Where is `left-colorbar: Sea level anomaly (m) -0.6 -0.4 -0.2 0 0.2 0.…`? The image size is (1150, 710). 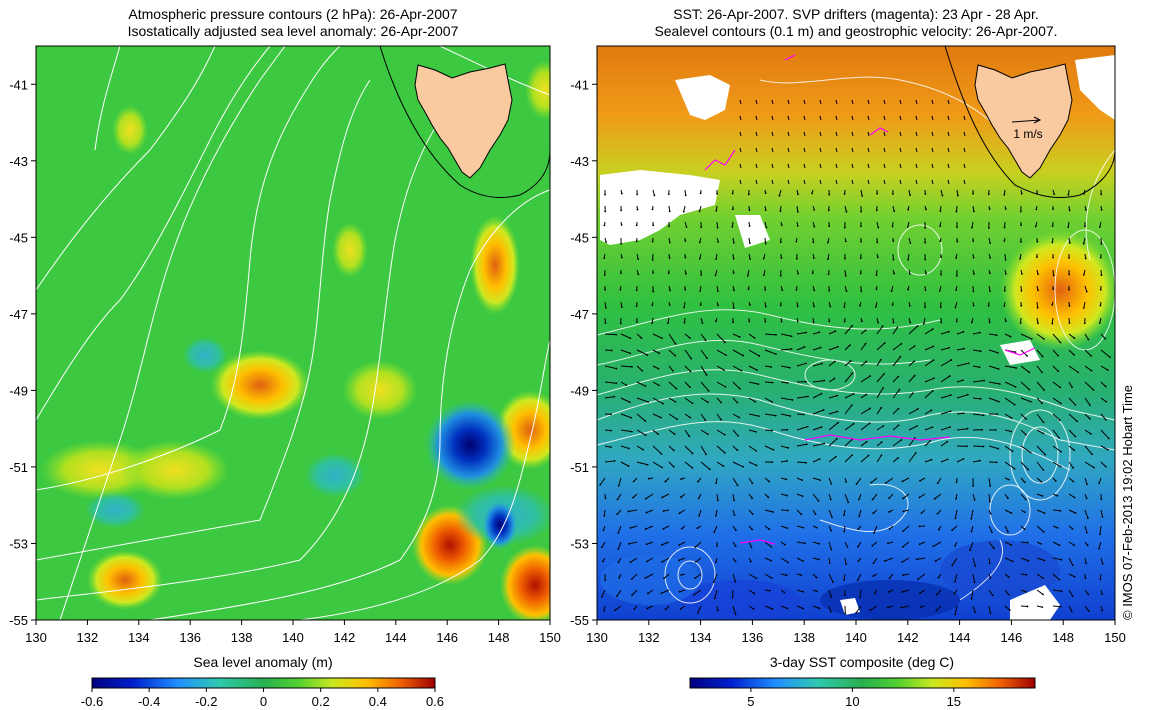 left-colorbar: Sea level anomaly (m) -0.6 -0.4 -0.2 0 0.2 0.… is located at coordinates (262, 681).